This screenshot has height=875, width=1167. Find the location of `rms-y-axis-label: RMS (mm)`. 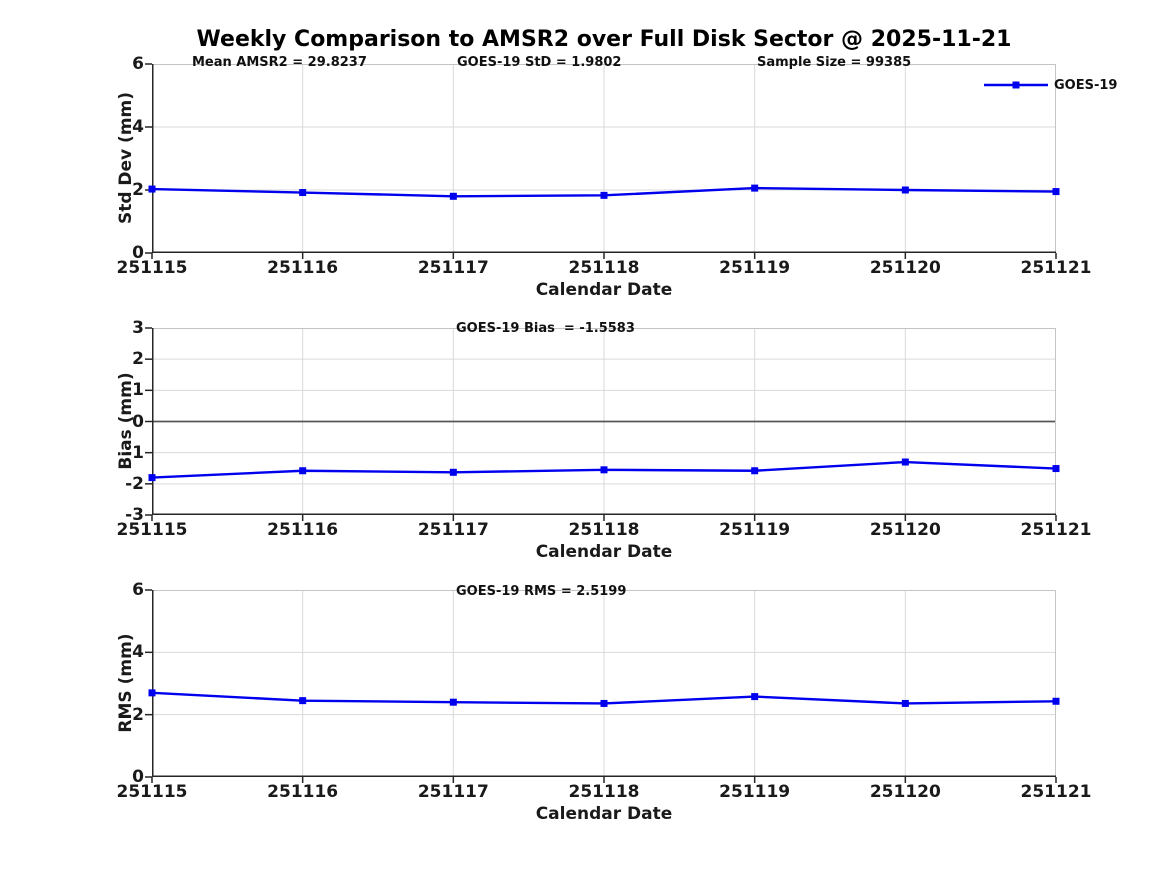

rms-y-axis-label: RMS (mm) is located at coordinates (126, 683).